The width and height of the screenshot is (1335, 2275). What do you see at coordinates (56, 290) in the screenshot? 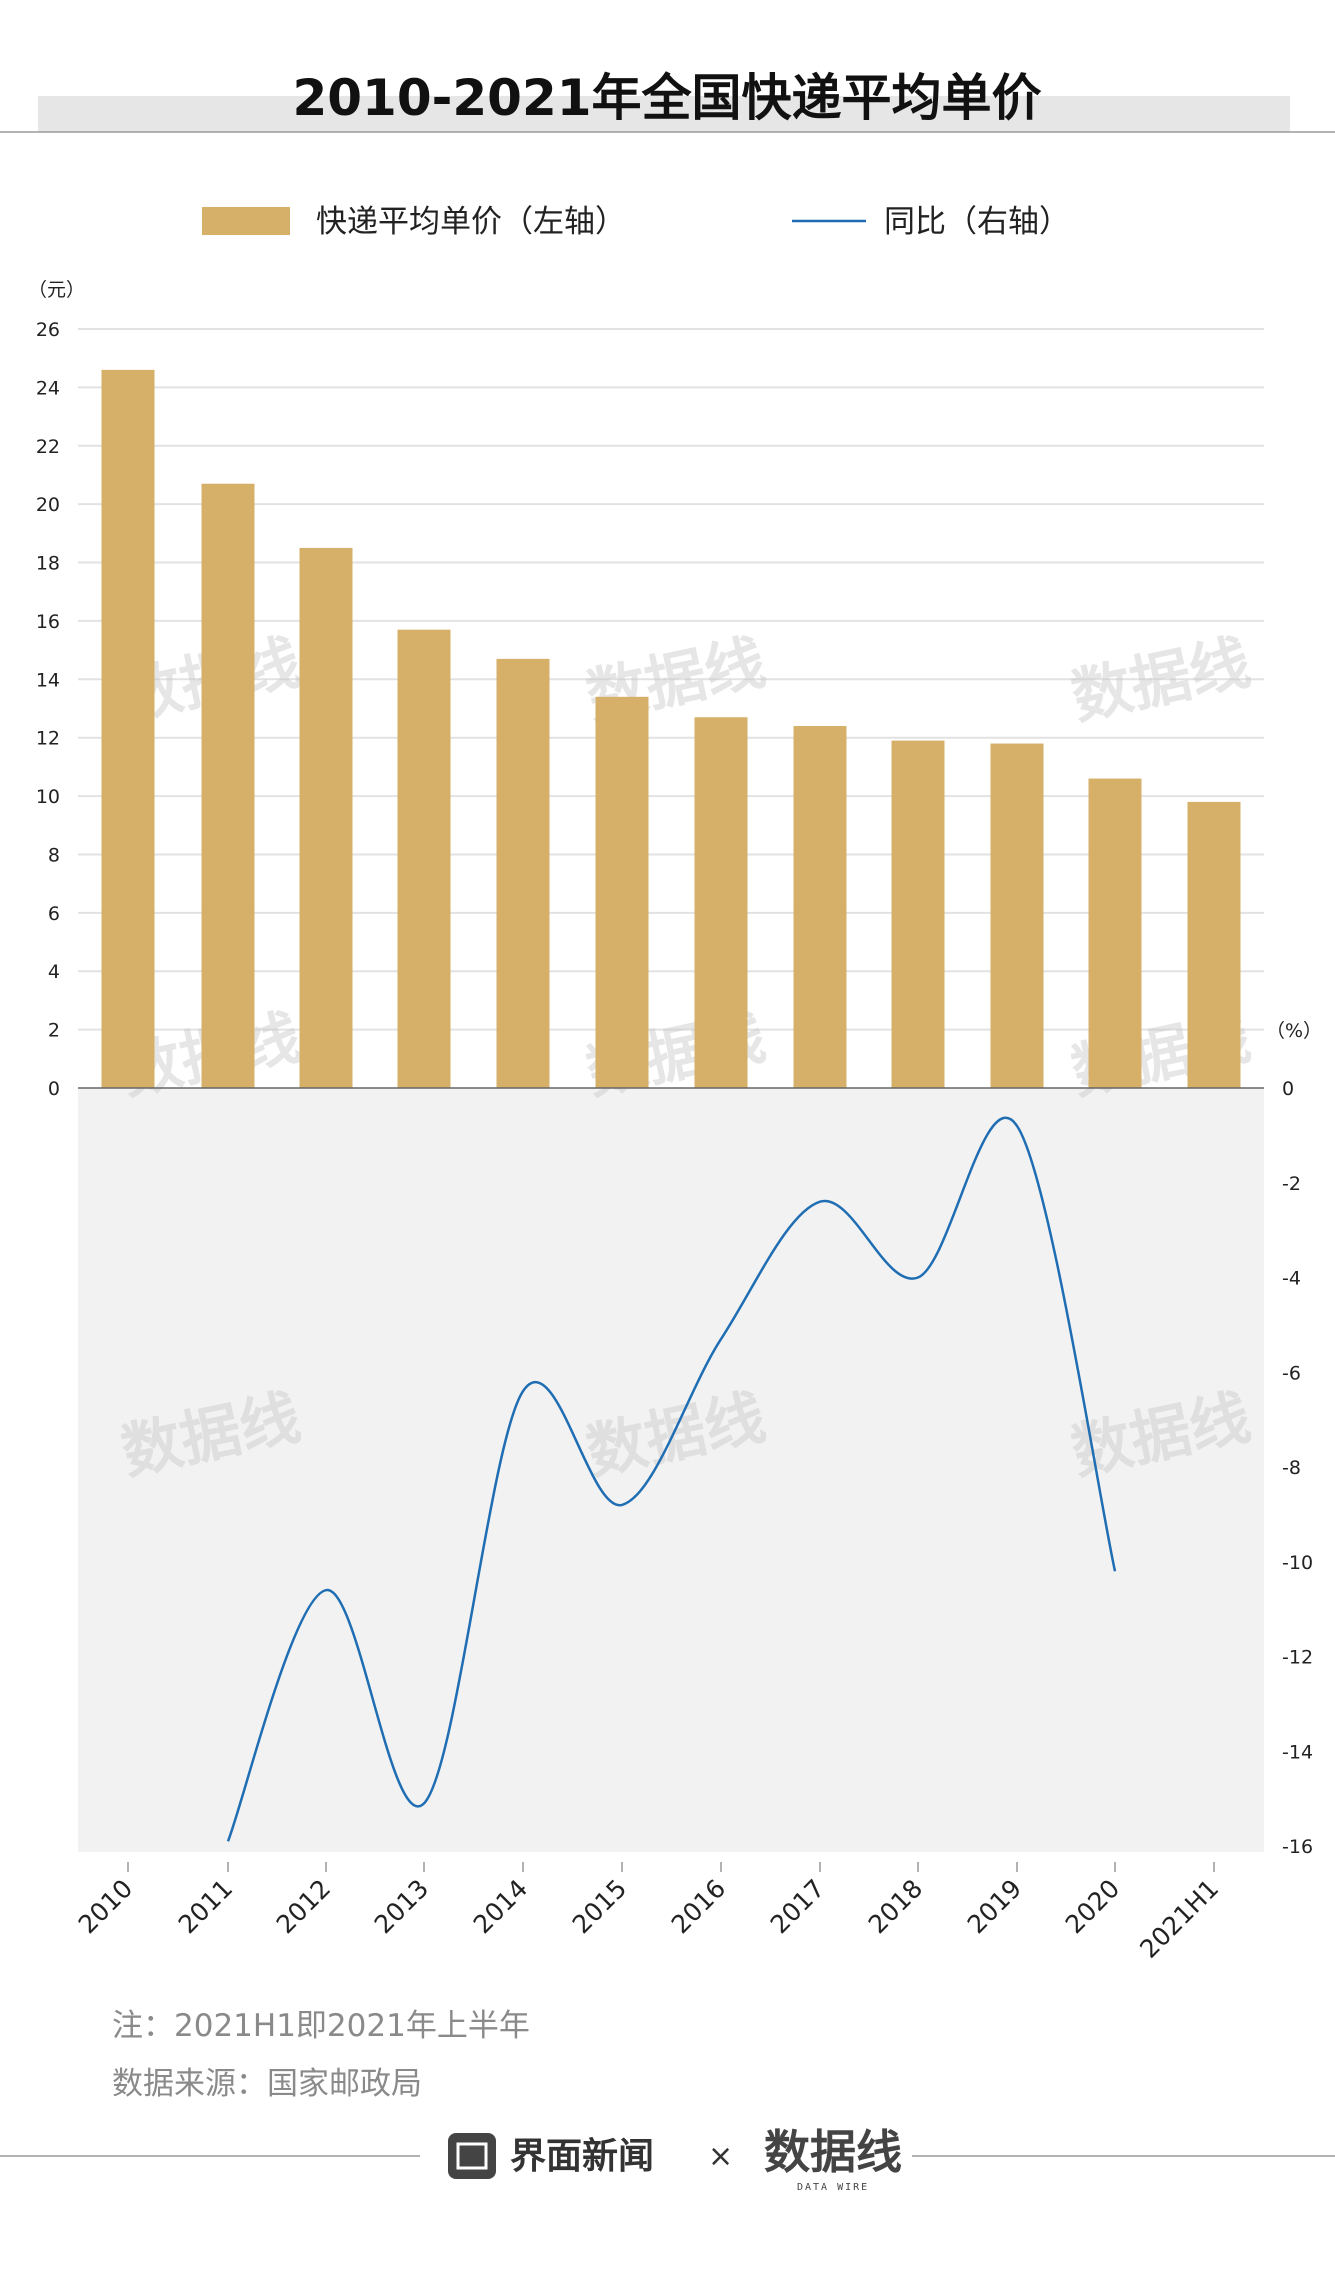
I see `left-axis-unit: （元）` at bounding box center [56, 290].